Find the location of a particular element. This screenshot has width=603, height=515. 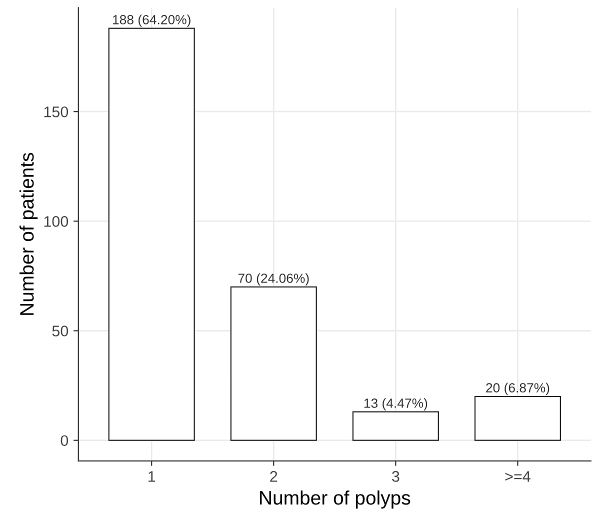

x-tick-label: 3 is located at coordinates (396, 476).